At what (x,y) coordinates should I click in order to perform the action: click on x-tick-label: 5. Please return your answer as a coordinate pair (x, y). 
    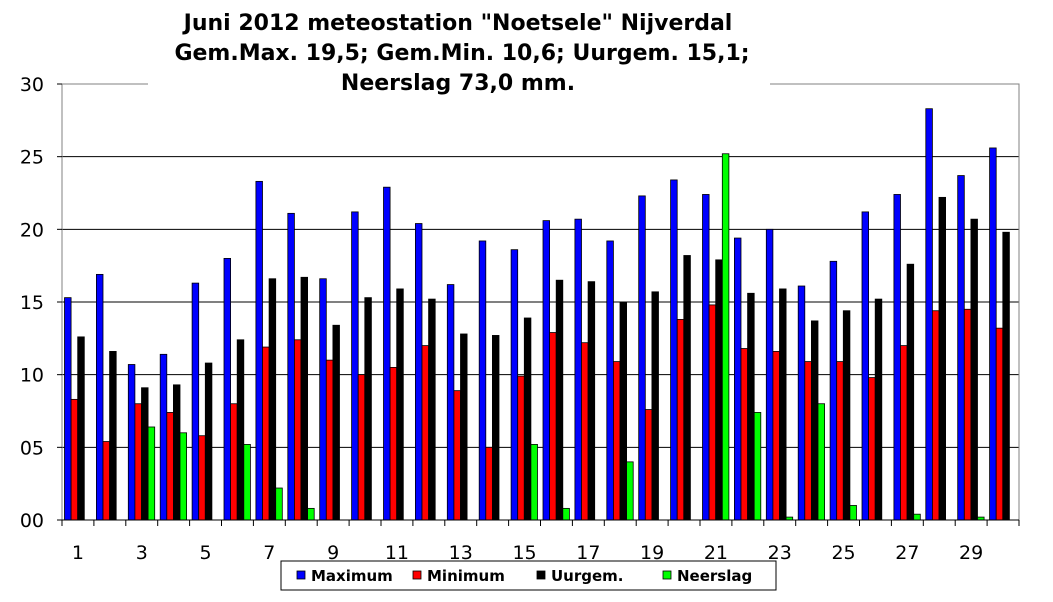
    Looking at the image, I should click on (206, 553).